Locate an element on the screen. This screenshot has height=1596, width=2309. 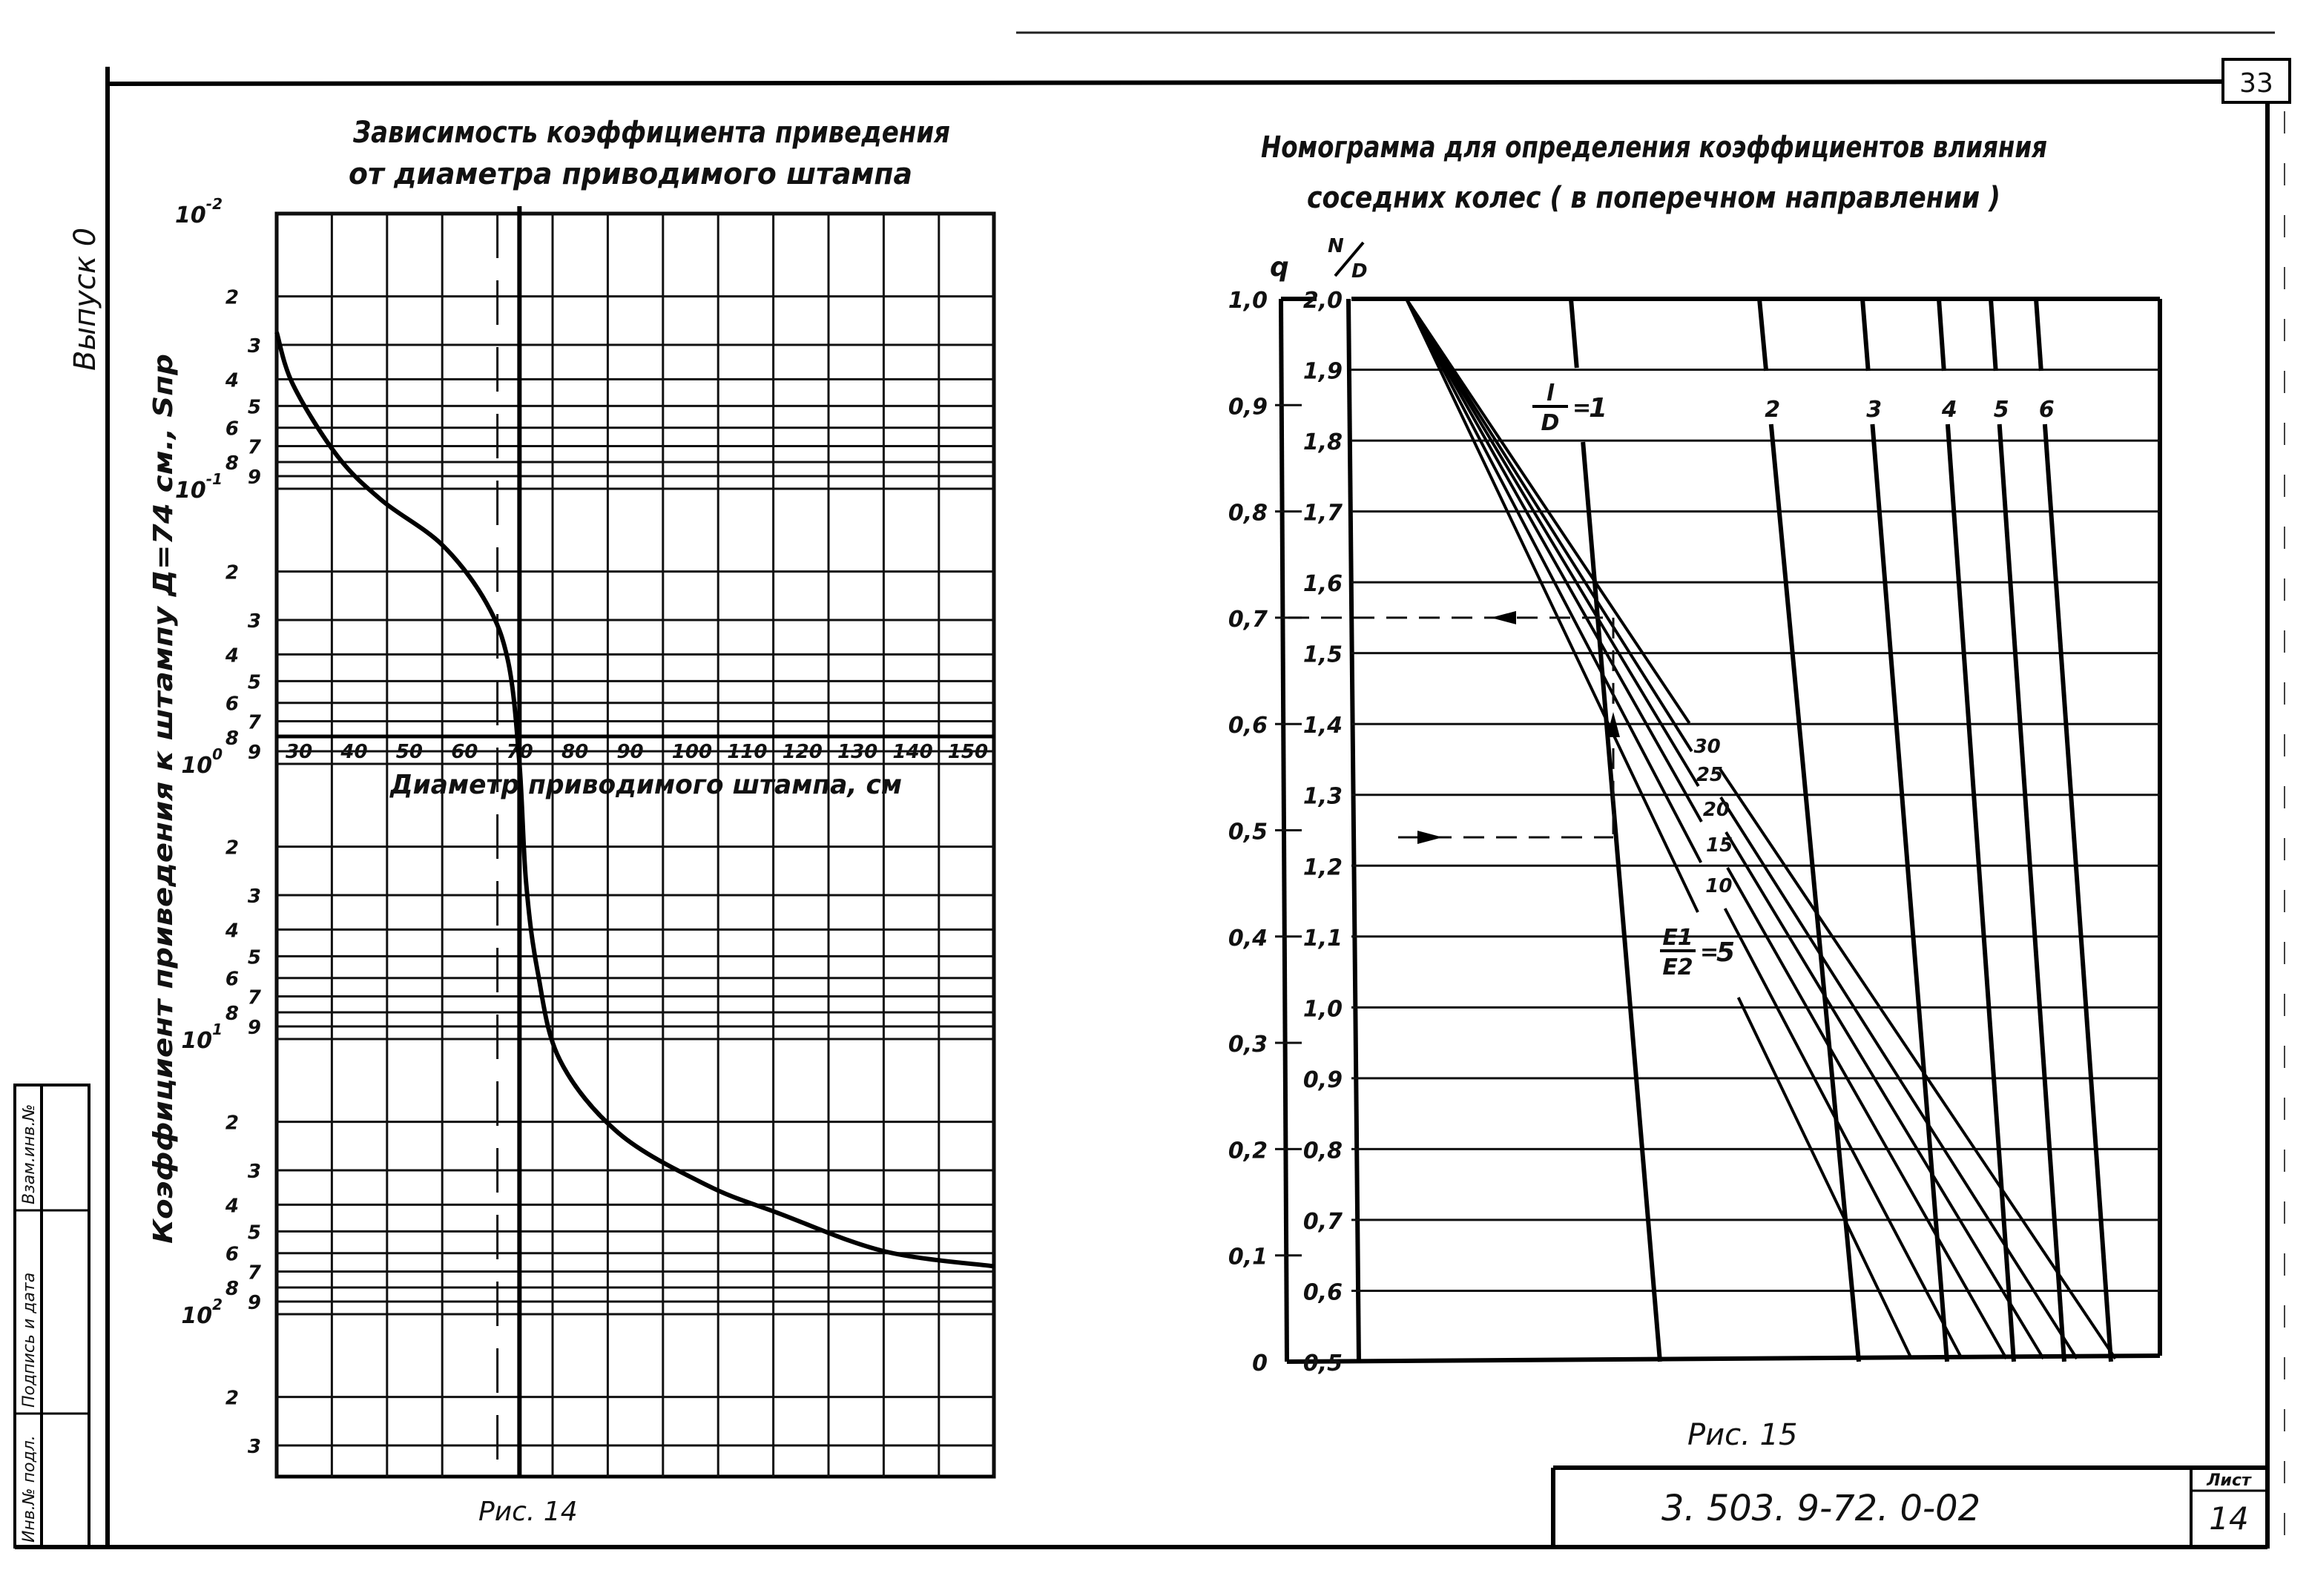
chart1-x-tick-label: 40 is located at coordinates (353, 752).